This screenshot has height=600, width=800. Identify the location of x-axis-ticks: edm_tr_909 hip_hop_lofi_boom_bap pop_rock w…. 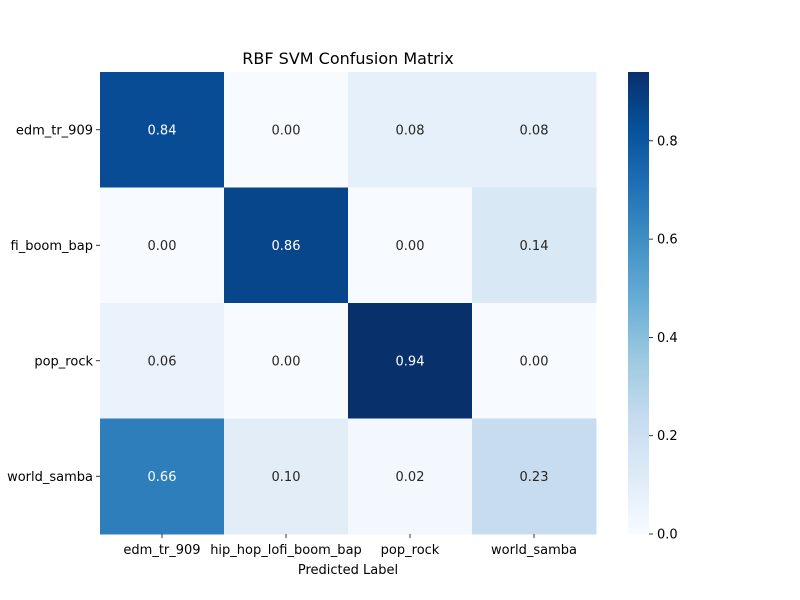
(350, 546).